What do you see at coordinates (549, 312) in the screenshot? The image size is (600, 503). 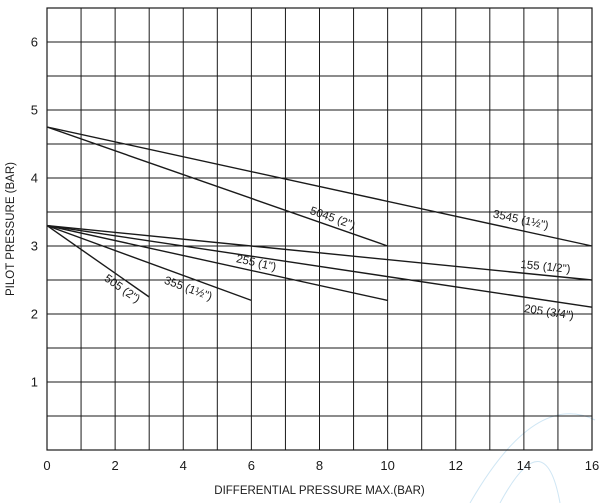 I see `series-label: 205 (3/4")` at bounding box center [549, 312].